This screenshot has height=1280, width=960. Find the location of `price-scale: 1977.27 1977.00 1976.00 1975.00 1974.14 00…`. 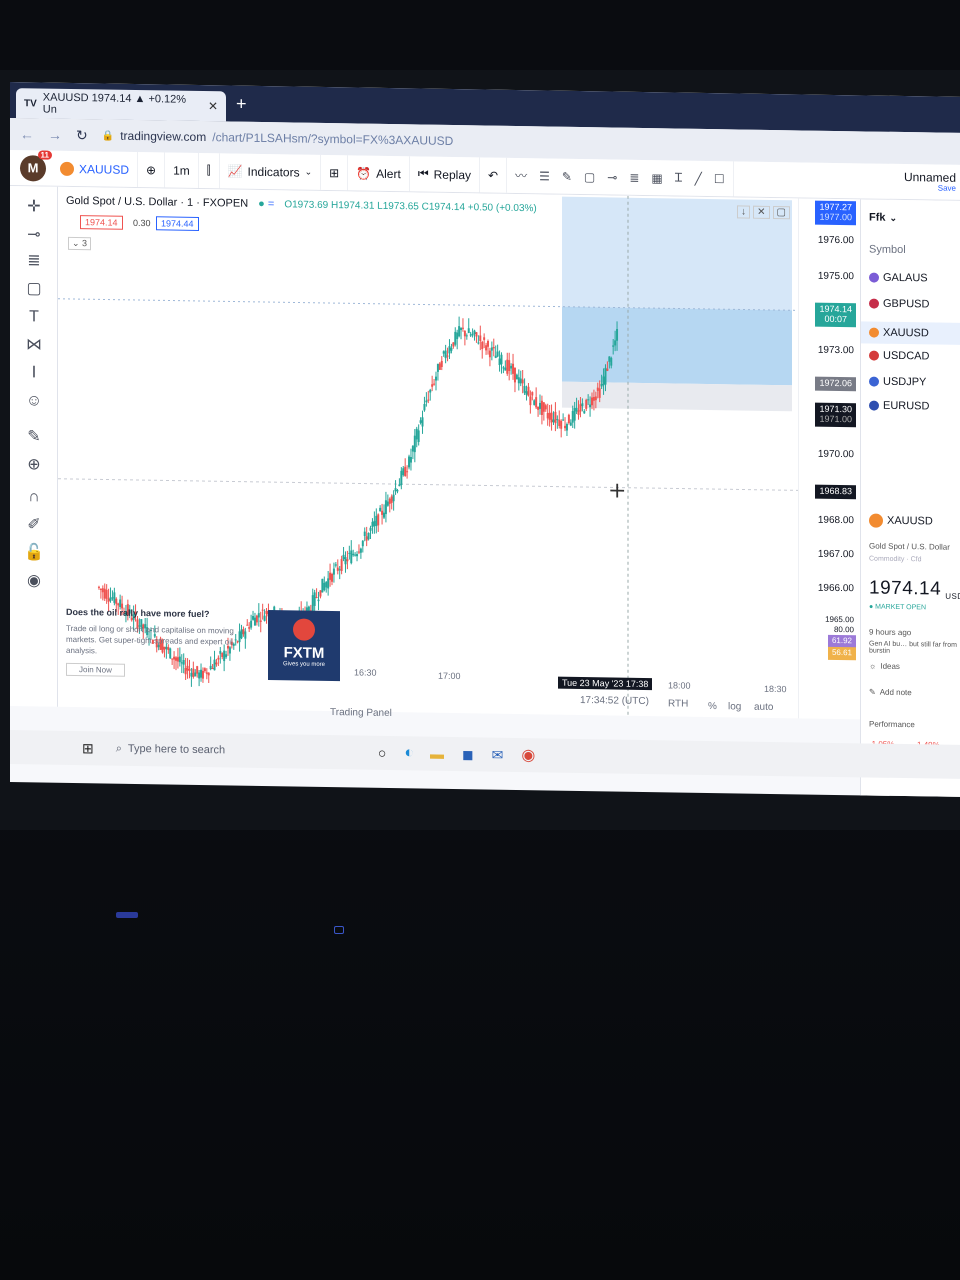

price-scale: 1977.27 1977.00 1976.00 1975.00 1974.14 00… is located at coordinates (829, 459).